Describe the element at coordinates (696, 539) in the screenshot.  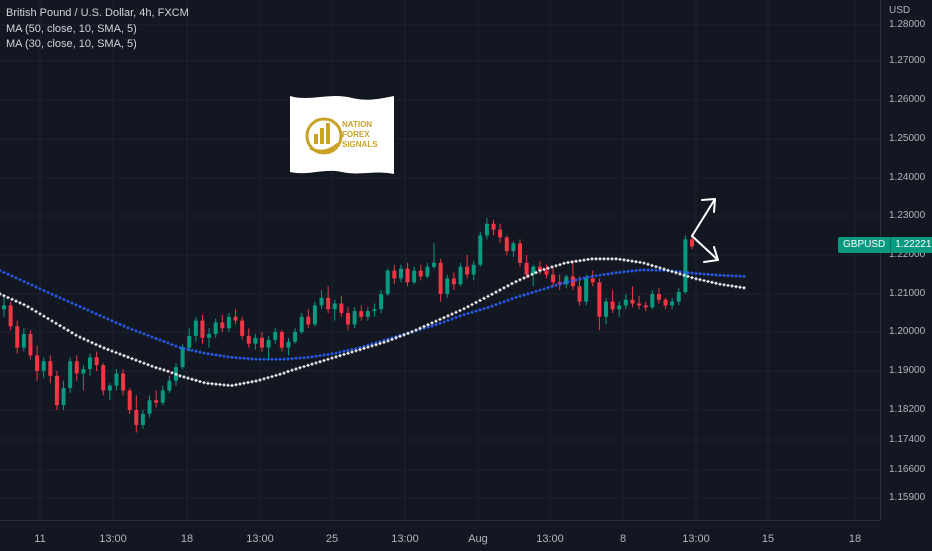
I see `time-tick-label: 13:00` at that location.